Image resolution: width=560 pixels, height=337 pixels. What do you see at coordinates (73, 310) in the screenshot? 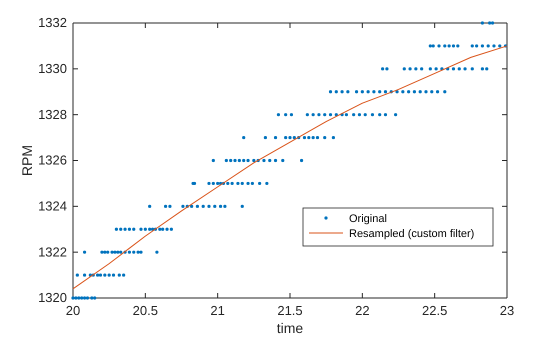
I see `x-tick-label: 20` at bounding box center [73, 310].